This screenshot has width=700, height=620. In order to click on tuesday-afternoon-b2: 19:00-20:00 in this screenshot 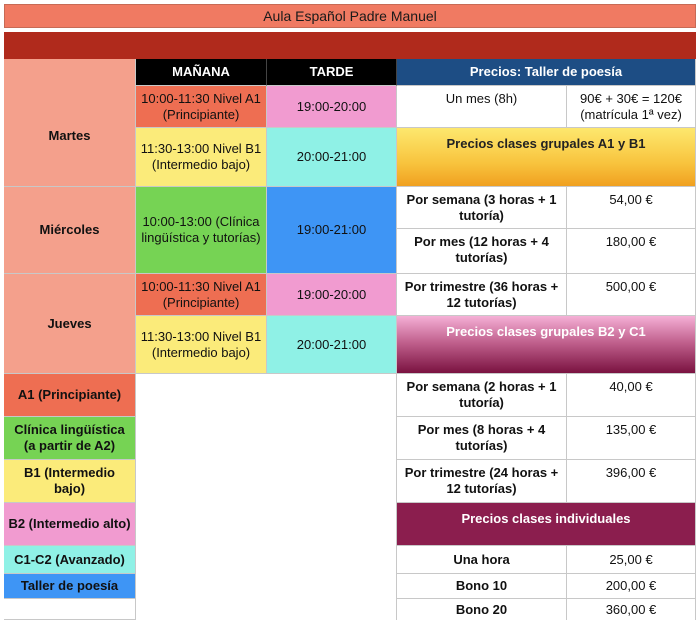, I will do `click(332, 107)`.